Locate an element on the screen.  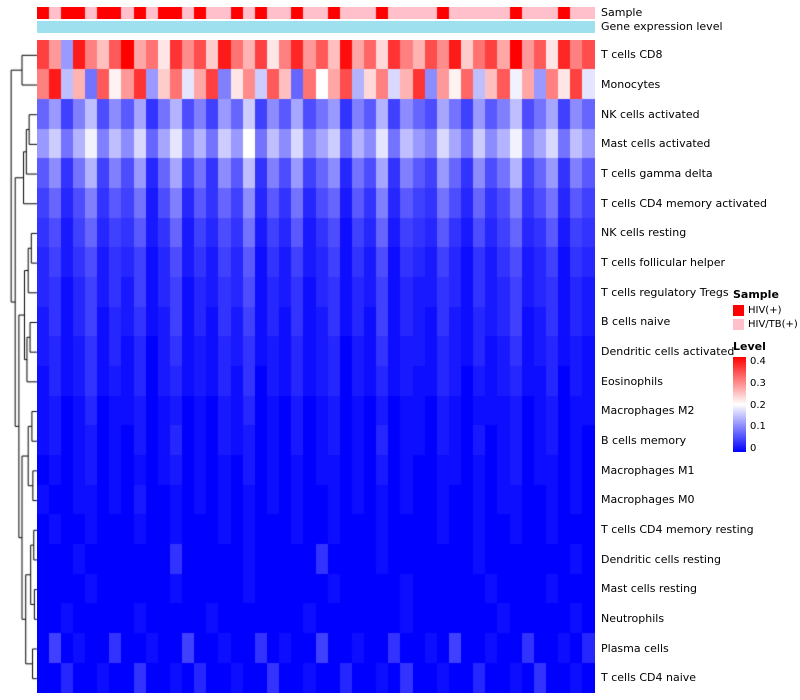
level-tick-label: 0.3 is located at coordinates (758, 383).